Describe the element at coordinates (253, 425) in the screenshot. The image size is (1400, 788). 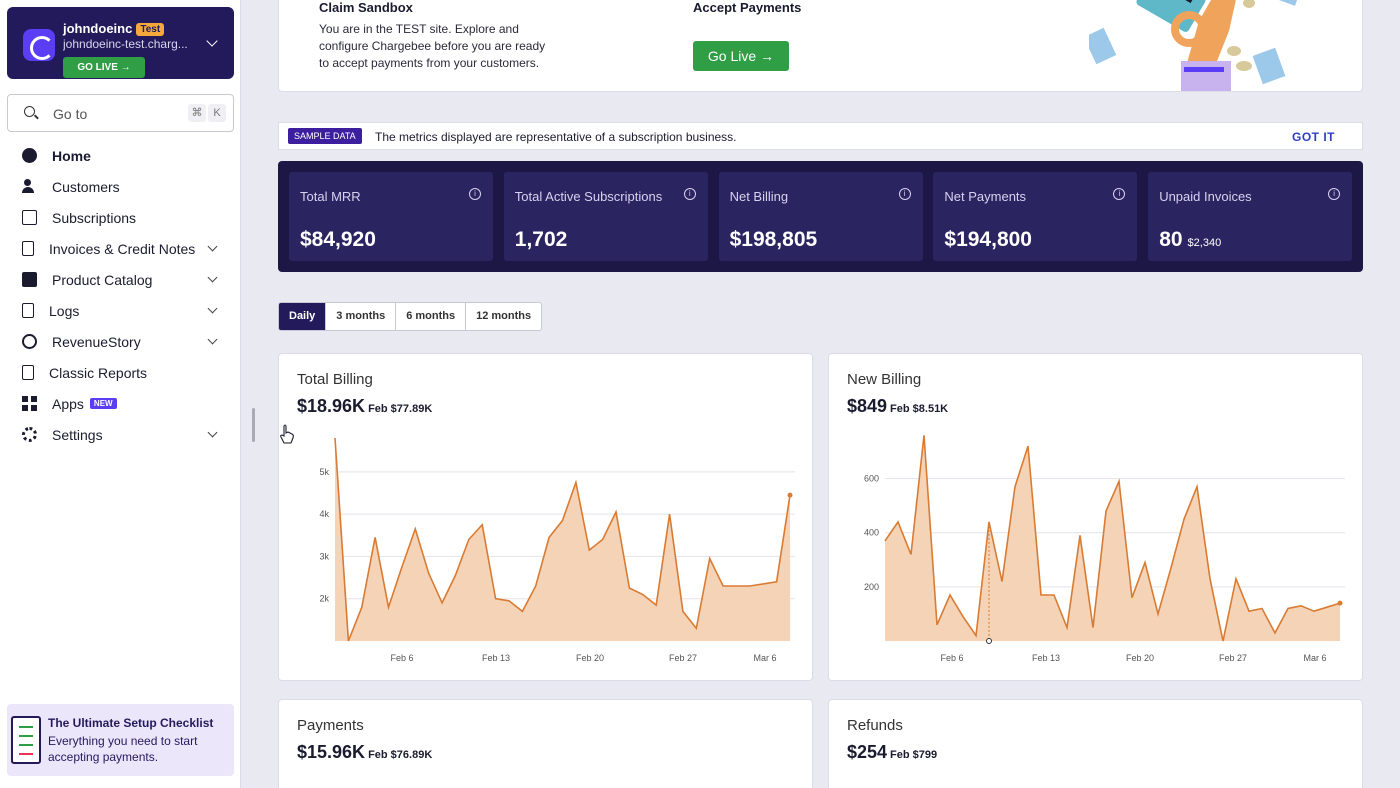
I see `sidebar-resize-handle` at that location.